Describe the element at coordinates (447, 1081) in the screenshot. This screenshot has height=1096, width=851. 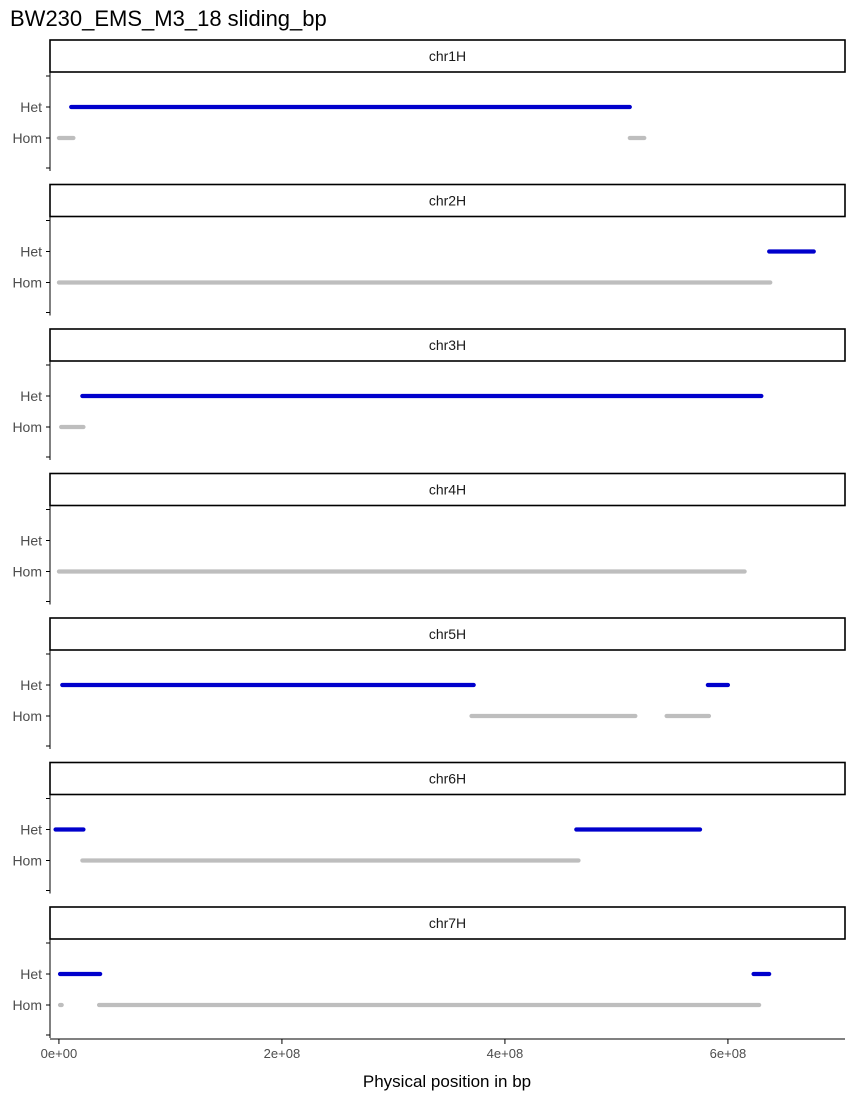
I see `x-axis-title: Physical position in bp` at that location.